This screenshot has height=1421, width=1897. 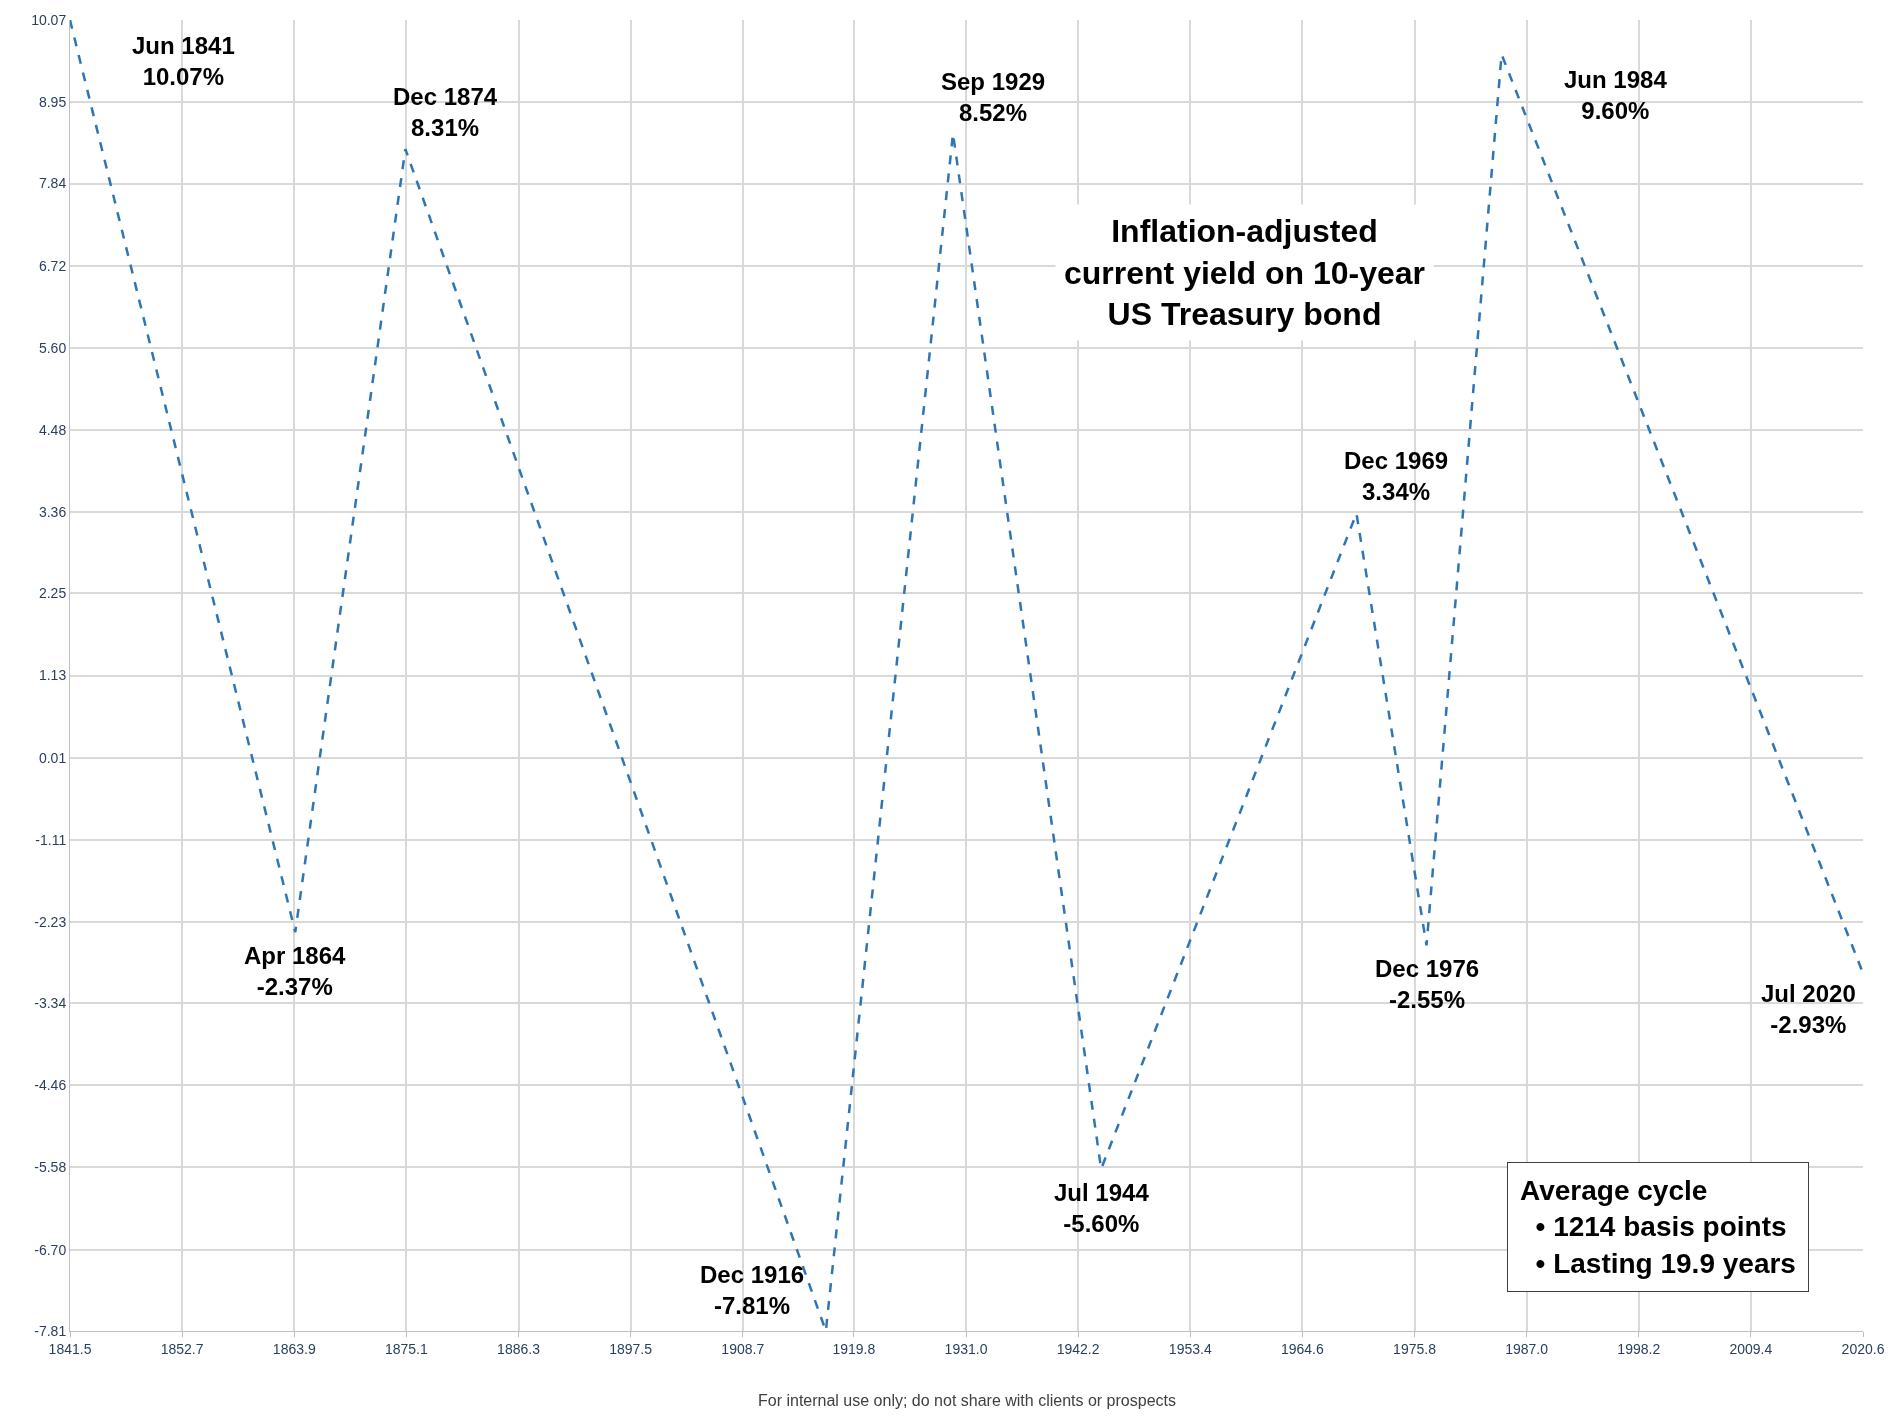 I want to click on x-tick-label: 1875.1, so click(x=406, y=1348).